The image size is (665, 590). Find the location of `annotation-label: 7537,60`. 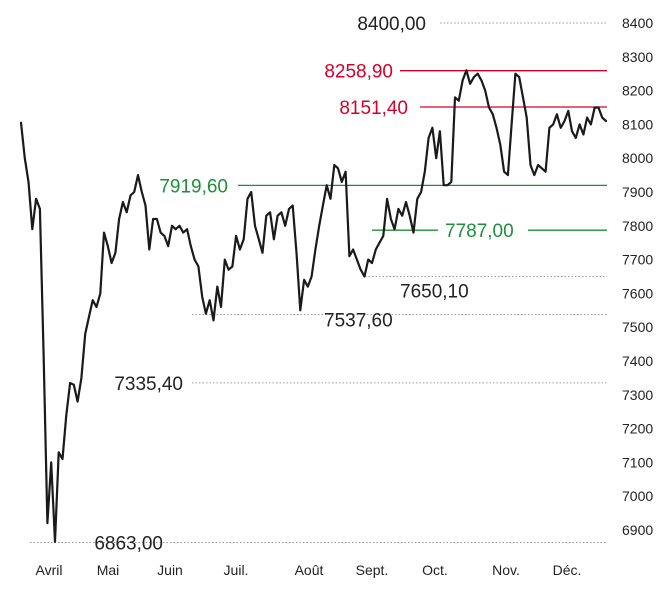

annotation-label: 7537,60 is located at coordinates (358, 320).